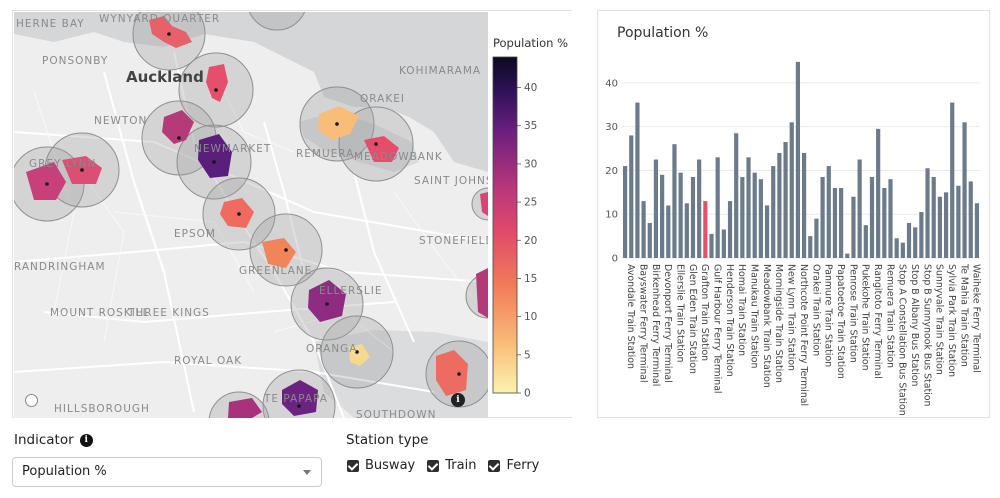 This screenshot has height=498, width=1000. What do you see at coordinates (31, 400) in the screenshot?
I see `compass-icon` at bounding box center [31, 400].